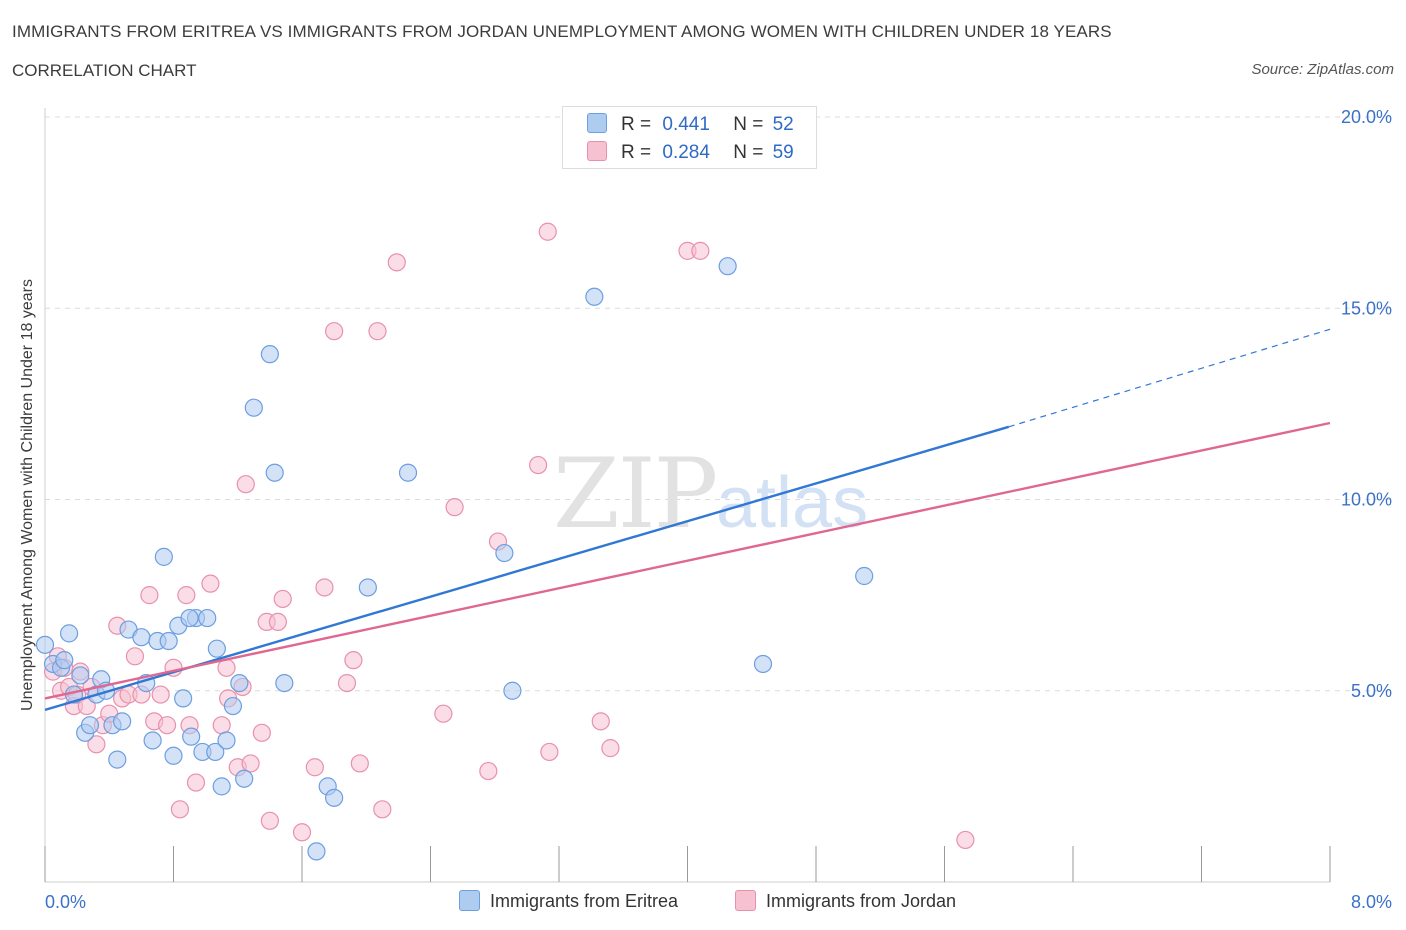  Describe the element at coordinates (597, 151) in the screenshot. I see `jordan-swatch` at that location.